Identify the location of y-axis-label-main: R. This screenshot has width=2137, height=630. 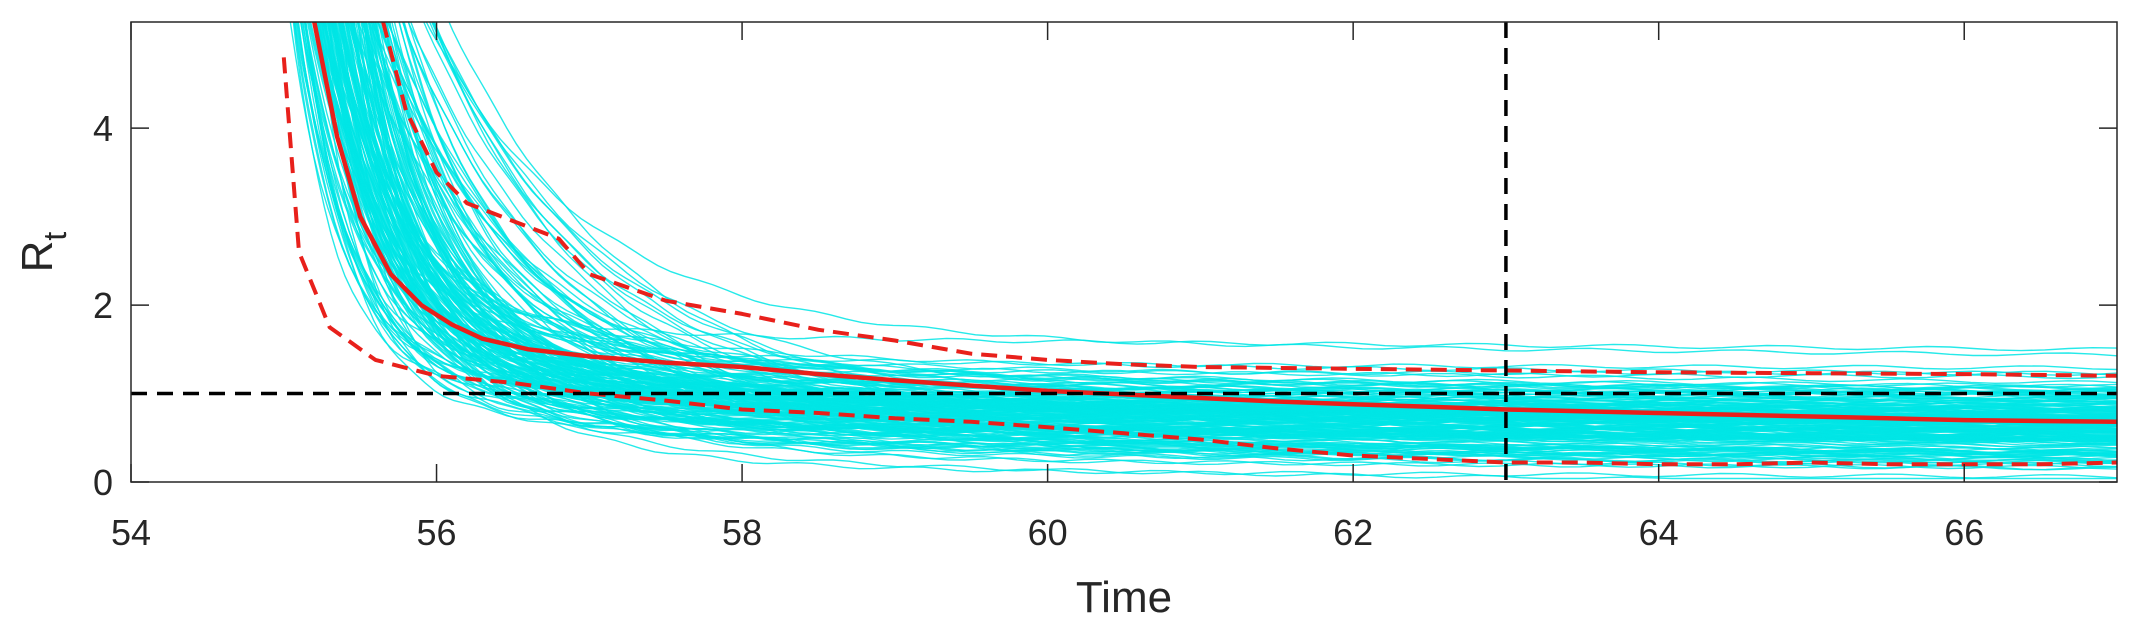
(37, 257).